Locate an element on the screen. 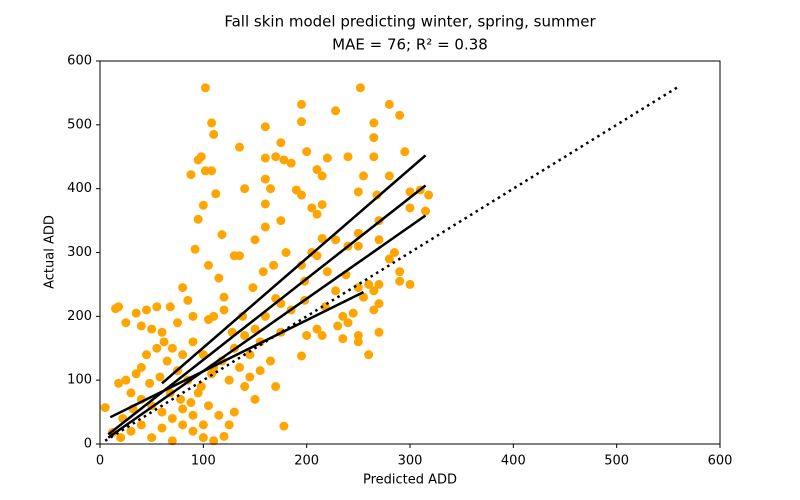  x-tick-label: 500 is located at coordinates (616, 461).